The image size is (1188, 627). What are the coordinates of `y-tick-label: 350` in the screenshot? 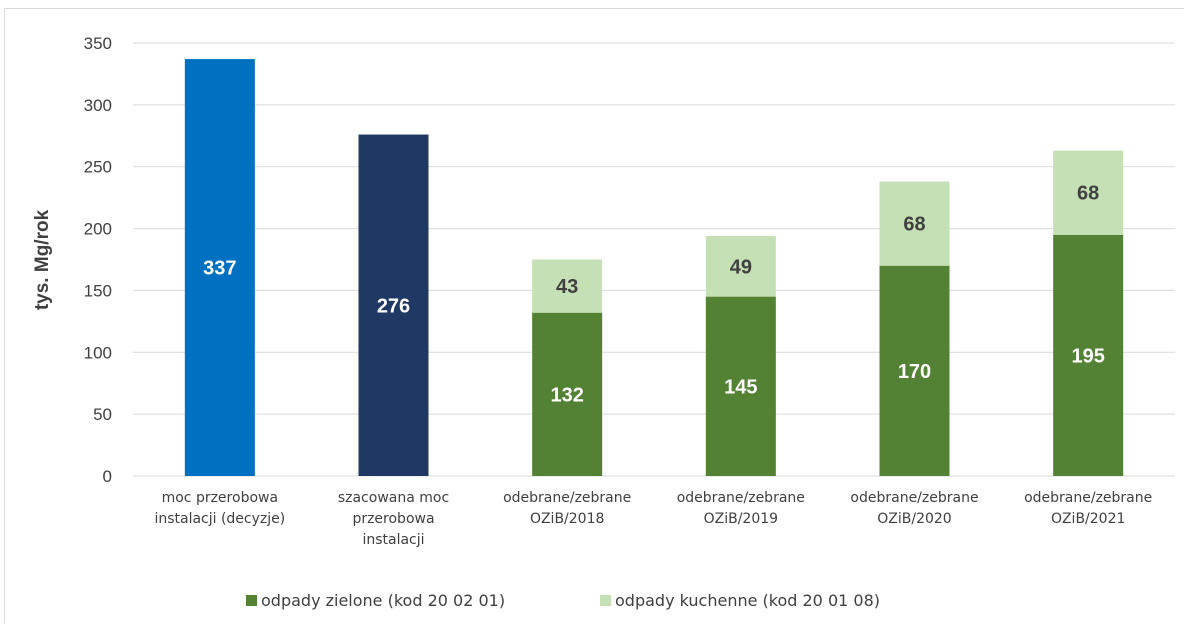 It's located at (98, 43).